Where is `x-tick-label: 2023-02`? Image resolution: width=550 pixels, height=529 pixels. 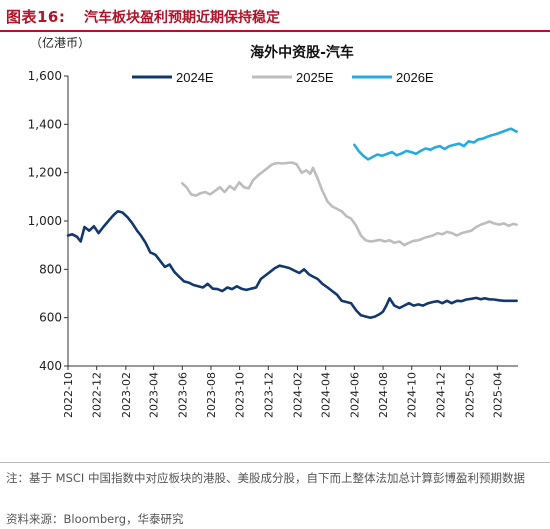 x-tick-label: 2023-02 is located at coordinates (126, 395).